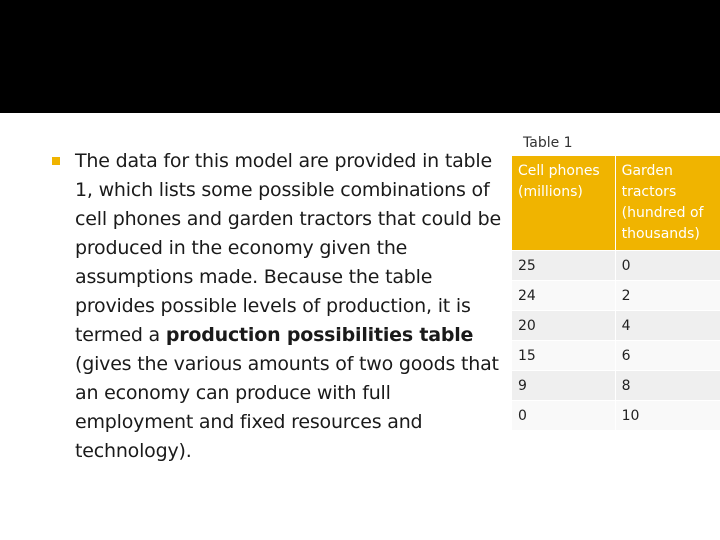  Describe the element at coordinates (667, 295) in the screenshot. I see `garden-tractors-value: 2` at that location.